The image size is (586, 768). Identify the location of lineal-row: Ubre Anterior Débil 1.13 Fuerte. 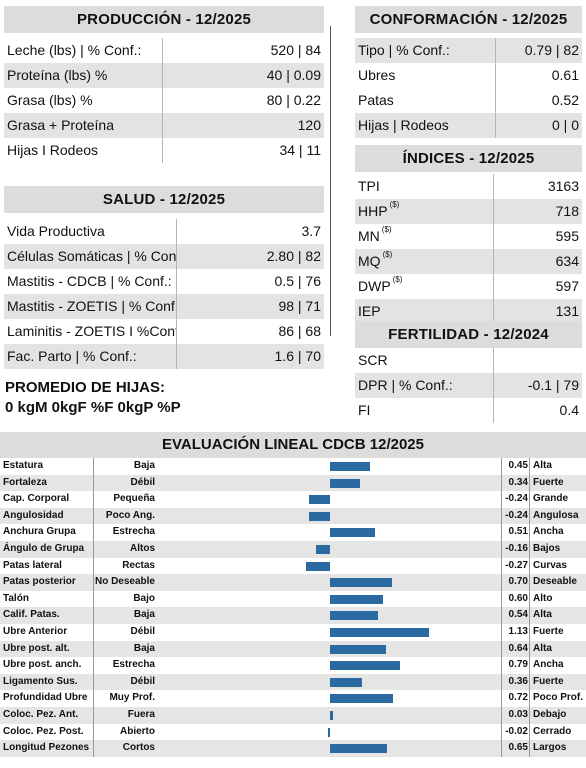
(293, 632).